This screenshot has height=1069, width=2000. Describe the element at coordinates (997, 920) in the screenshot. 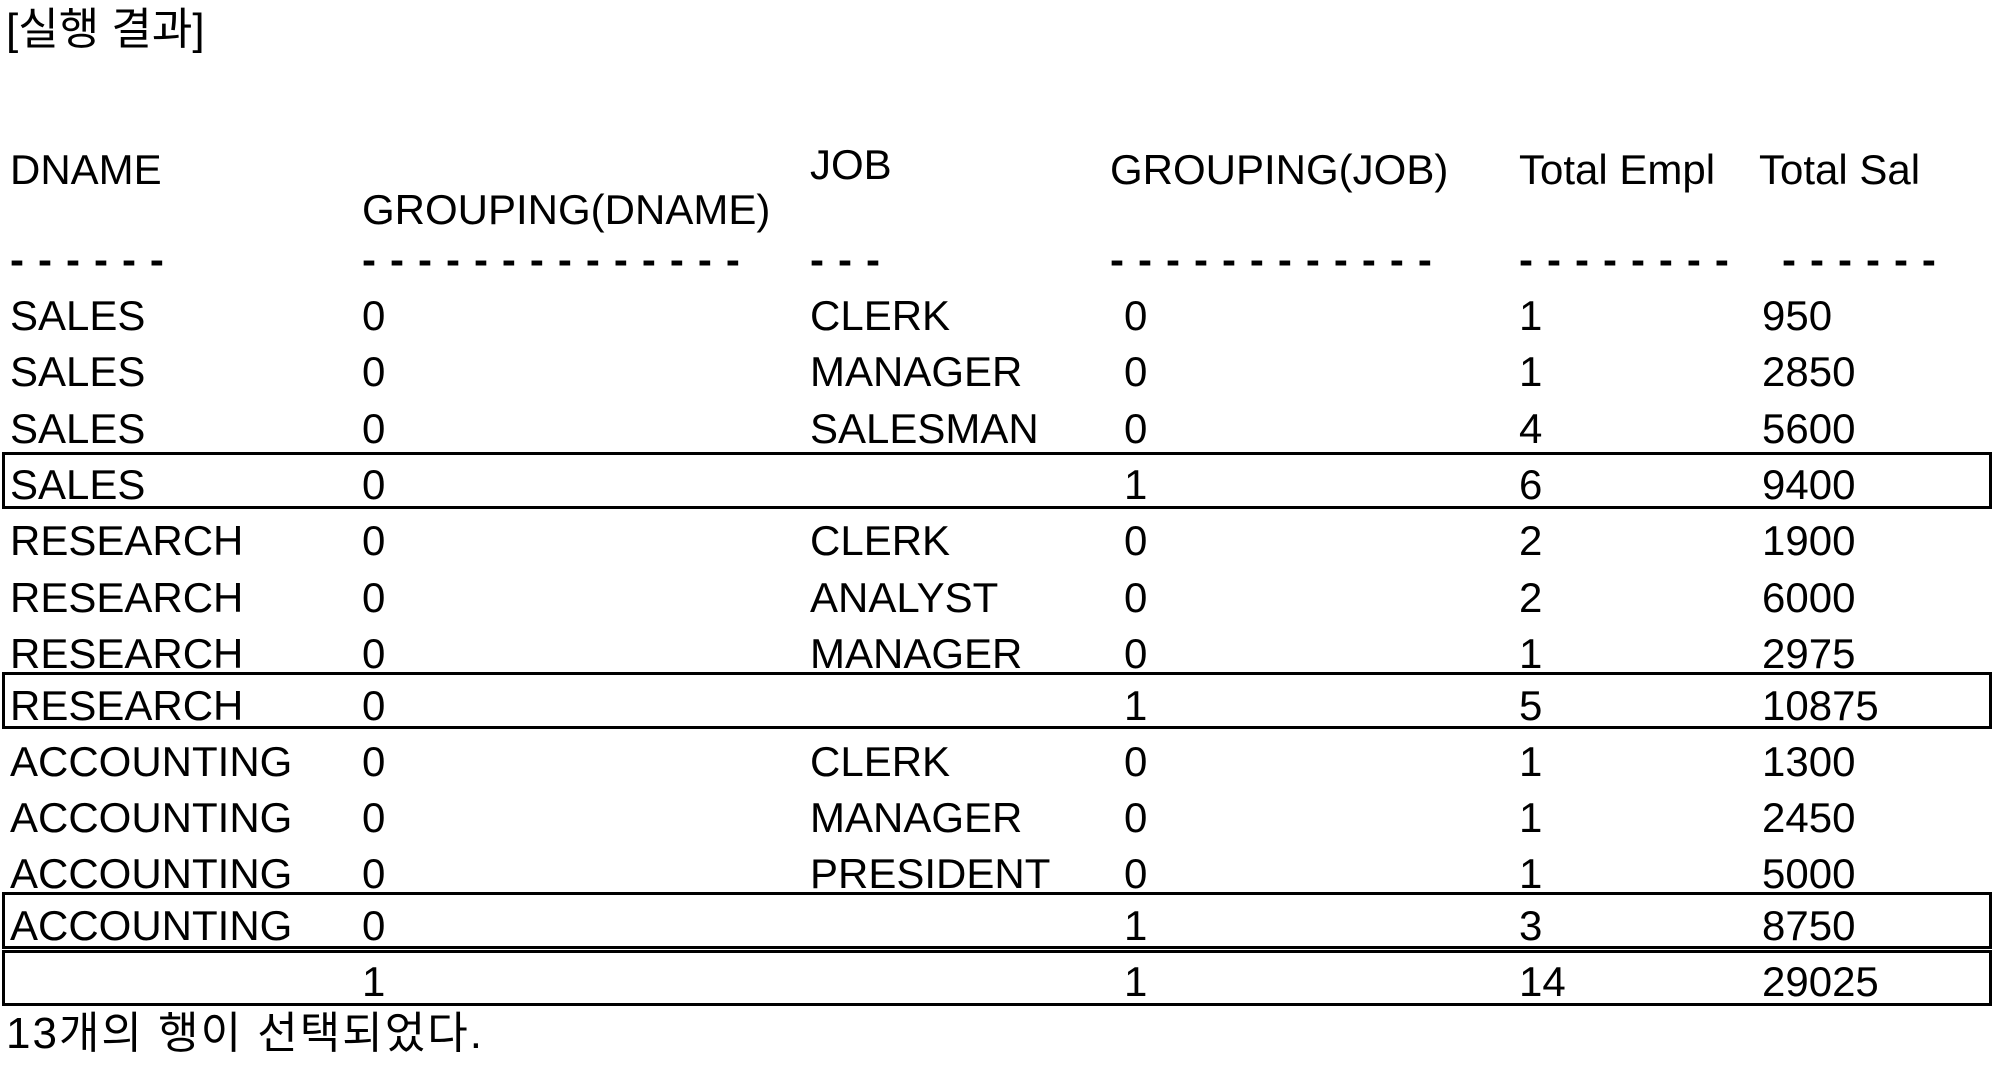

I see `subtotal-box-accounting` at that location.